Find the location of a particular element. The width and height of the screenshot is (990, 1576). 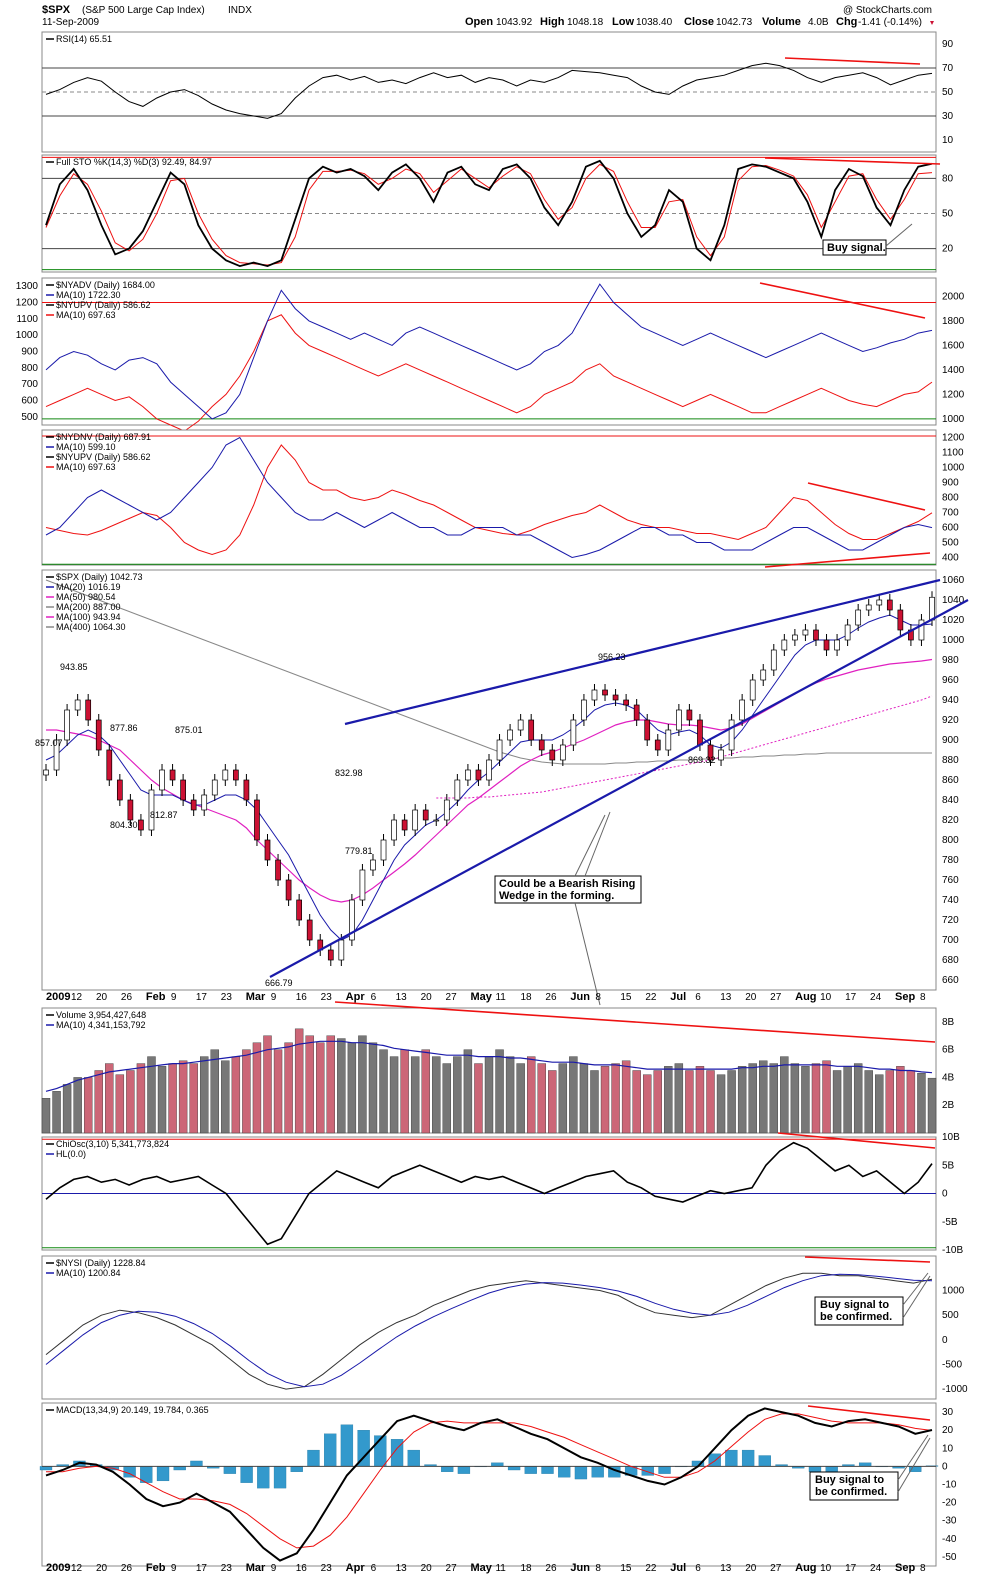

rsi-divergence-line is located at coordinates (852, 61).